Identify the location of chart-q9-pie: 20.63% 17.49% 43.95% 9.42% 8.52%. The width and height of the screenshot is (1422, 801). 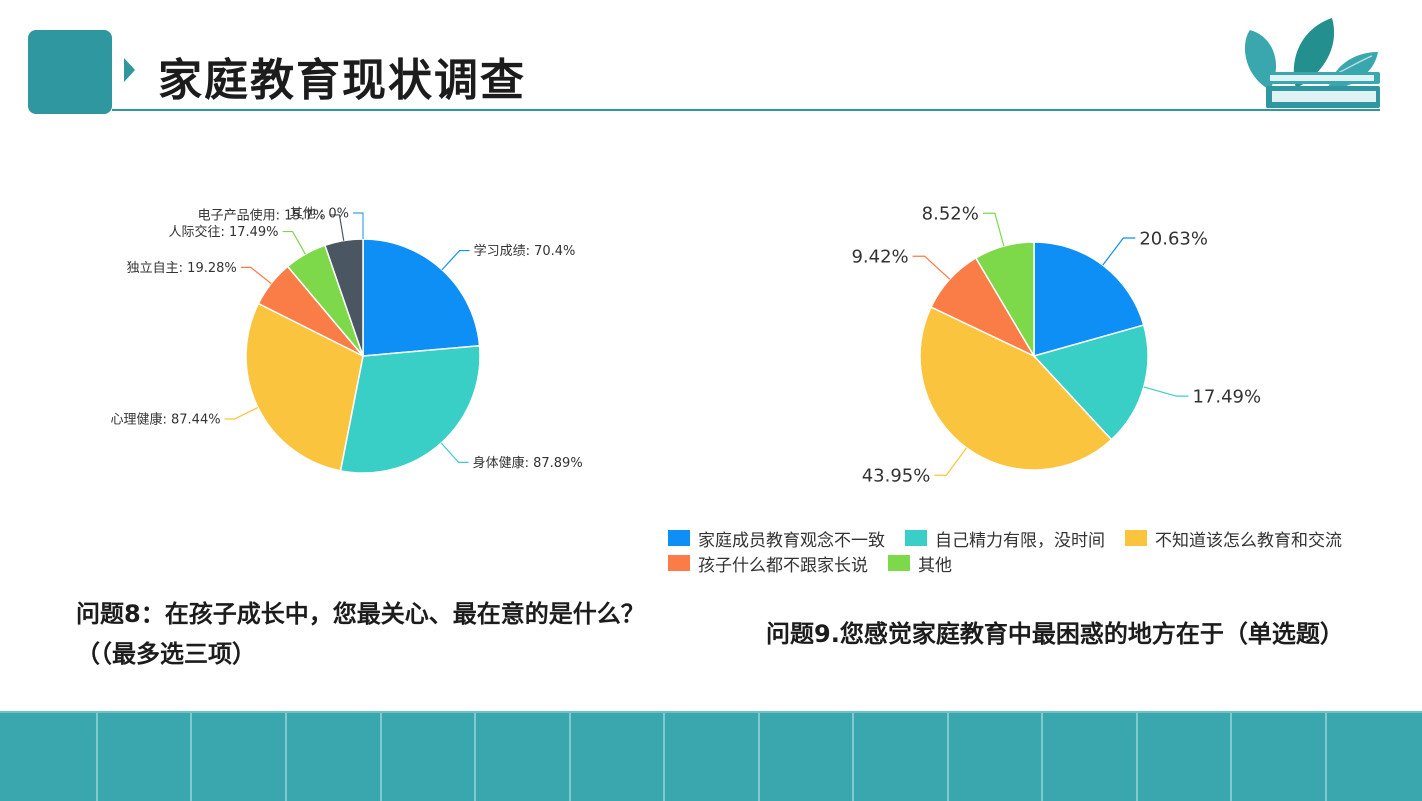
(1056, 345).